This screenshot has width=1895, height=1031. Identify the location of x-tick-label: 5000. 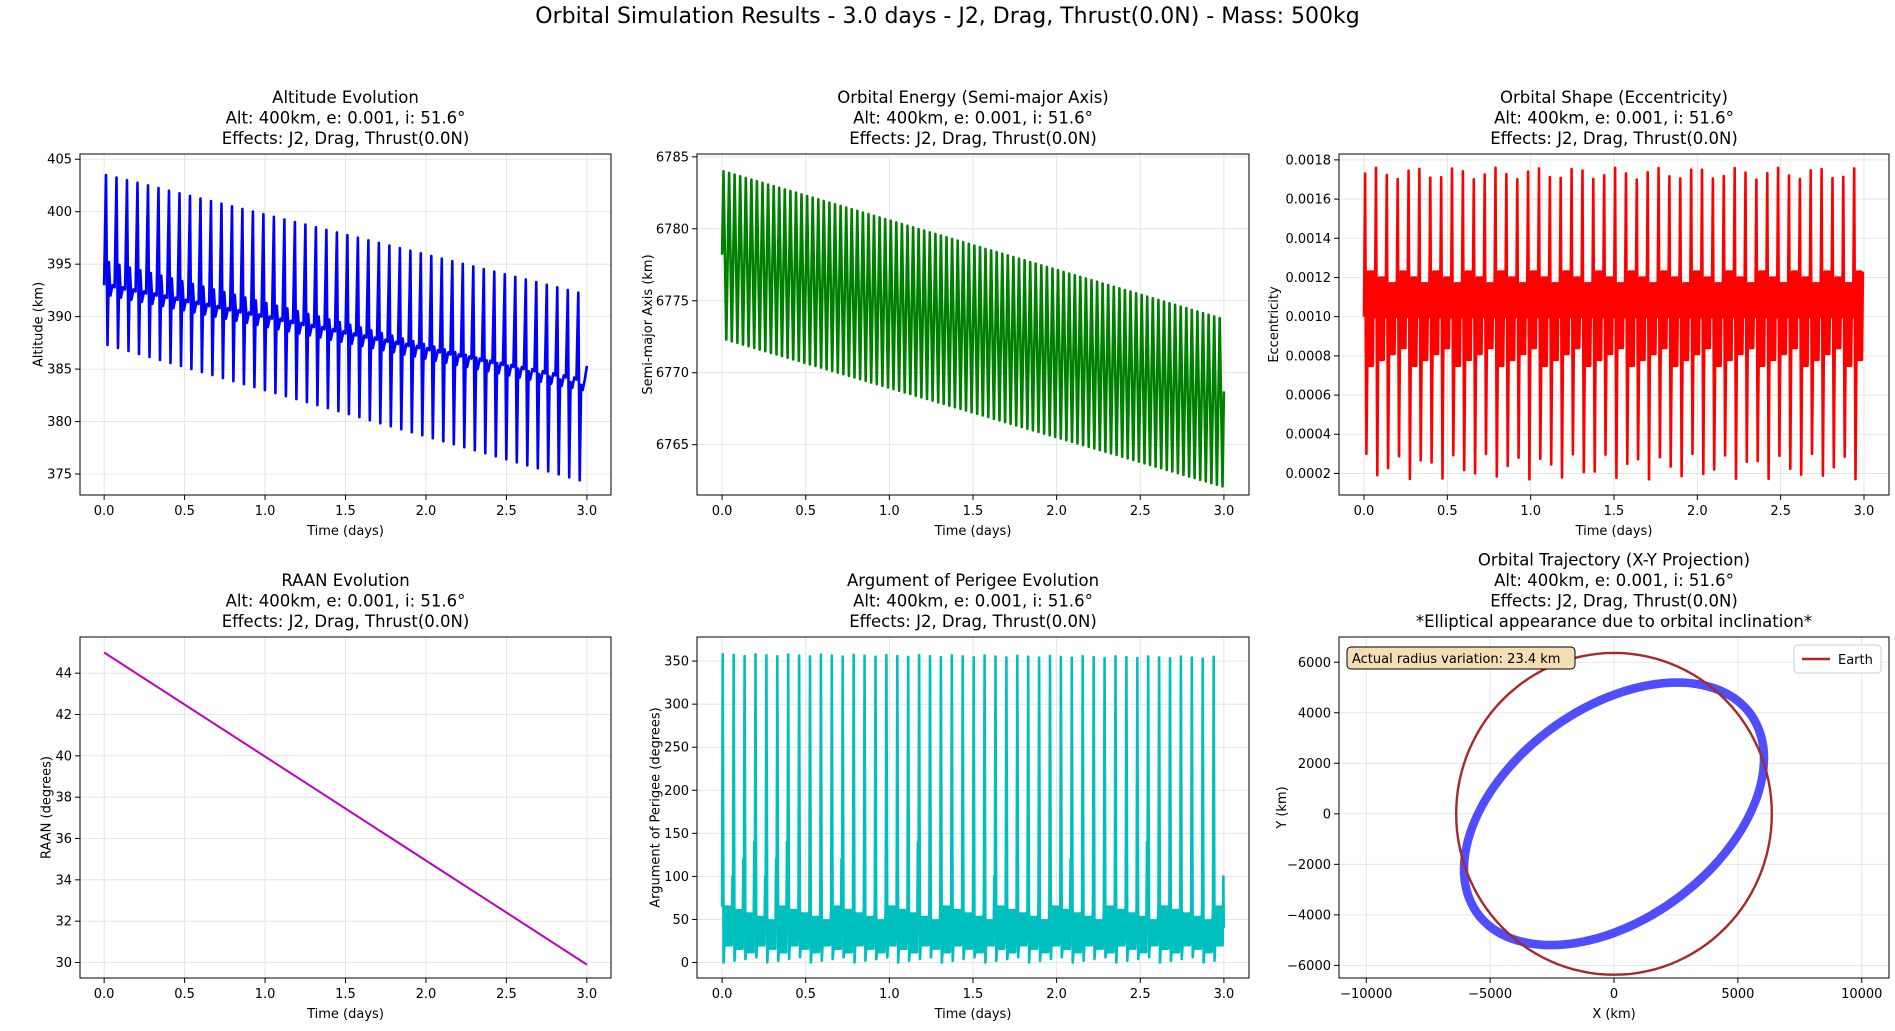
(1737, 994).